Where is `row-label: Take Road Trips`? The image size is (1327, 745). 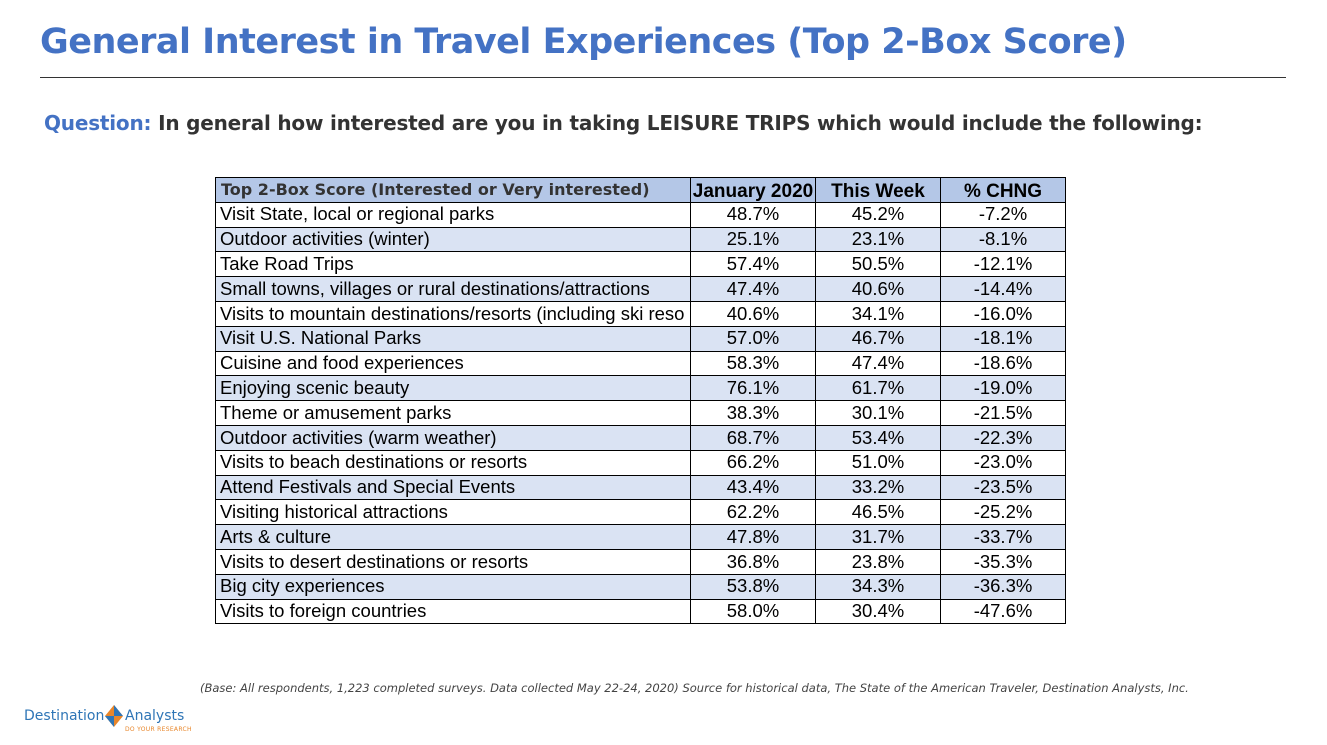 row-label: Take Road Trips is located at coordinates (453, 264).